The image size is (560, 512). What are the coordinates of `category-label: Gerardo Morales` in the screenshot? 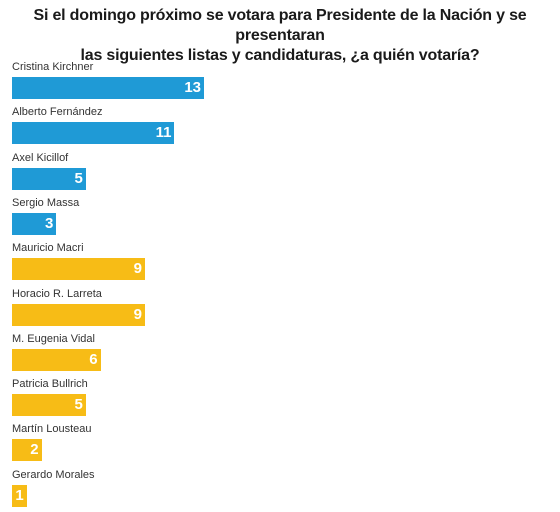 It's located at (53, 474).